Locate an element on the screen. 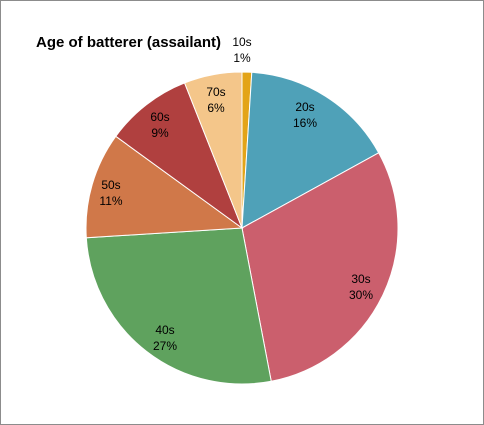 The width and height of the screenshot is (484, 425). slice-category-20s: 20s is located at coordinates (304, 107).